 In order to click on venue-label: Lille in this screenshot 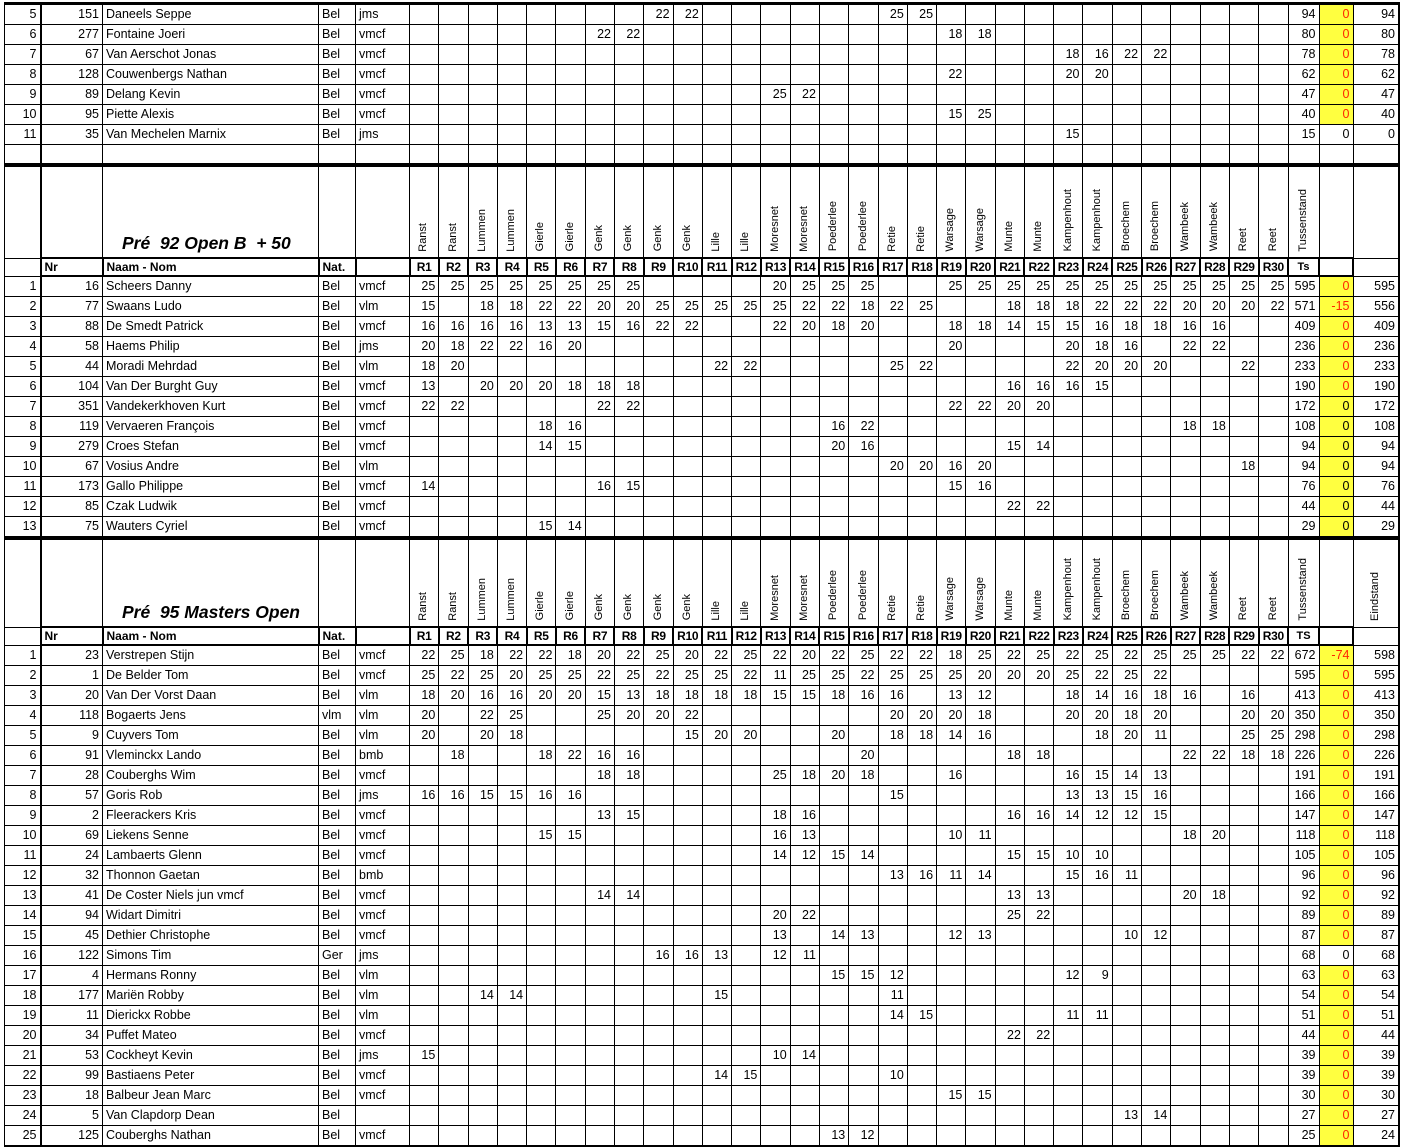, I will do `click(745, 241)`.